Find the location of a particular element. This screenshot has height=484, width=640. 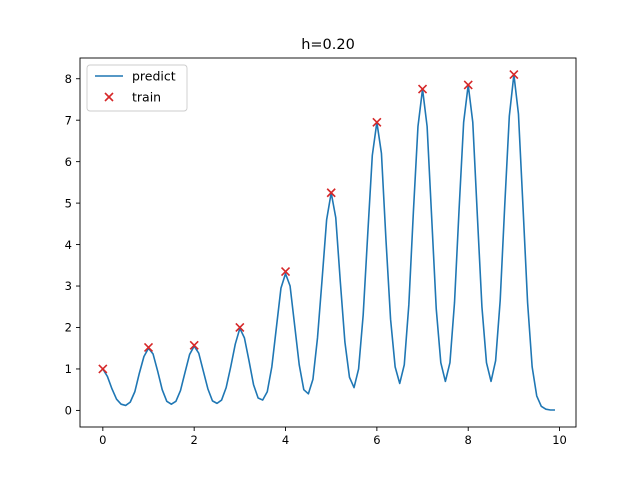

legend-predict-label: predict is located at coordinates (154, 76).